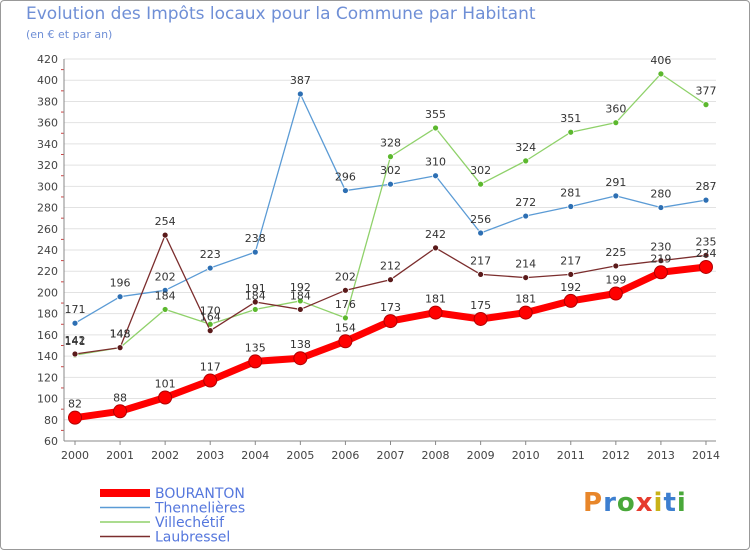 The width and height of the screenshot is (750, 550). I want to click on data-label: 351, so click(570, 118).